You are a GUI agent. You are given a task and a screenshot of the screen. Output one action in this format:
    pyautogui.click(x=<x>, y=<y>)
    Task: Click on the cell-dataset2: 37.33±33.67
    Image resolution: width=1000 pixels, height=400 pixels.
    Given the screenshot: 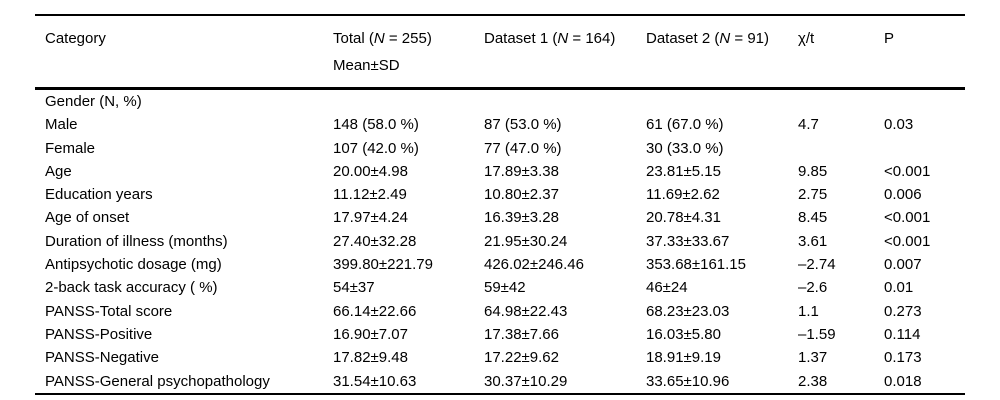 What is the action you would take?
    pyautogui.click(x=688, y=241)
    